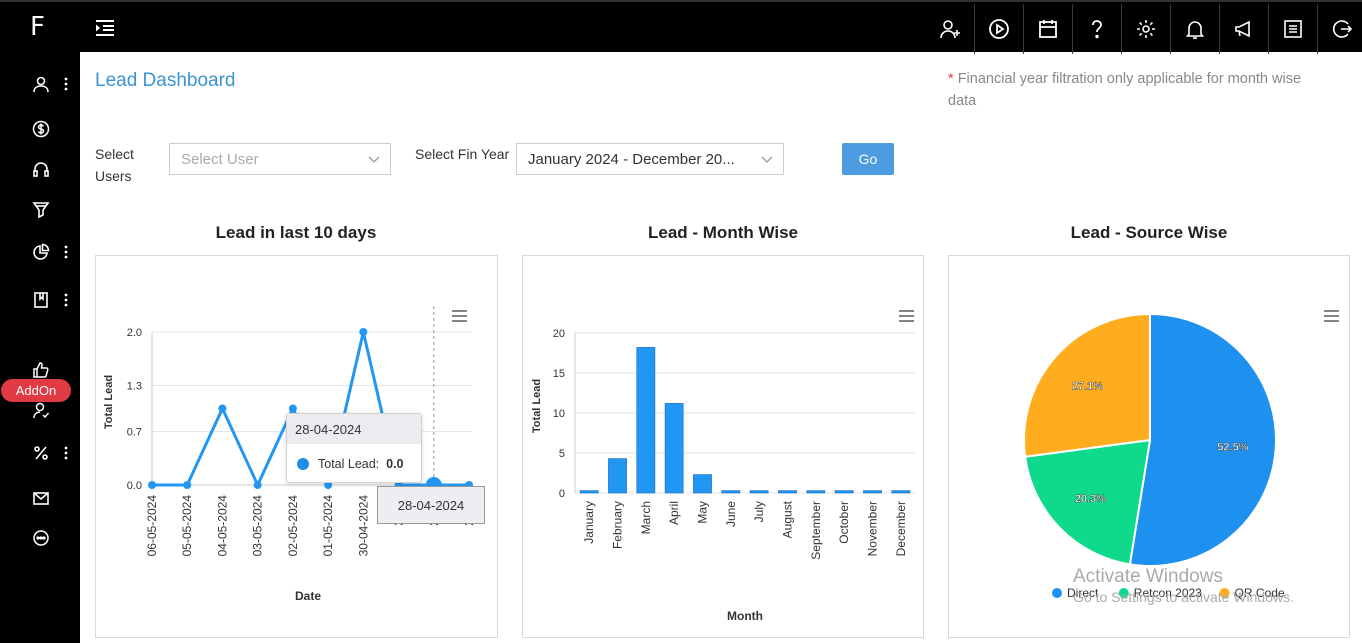  I want to click on fin-year-label: Select Fin Year, so click(462, 154).